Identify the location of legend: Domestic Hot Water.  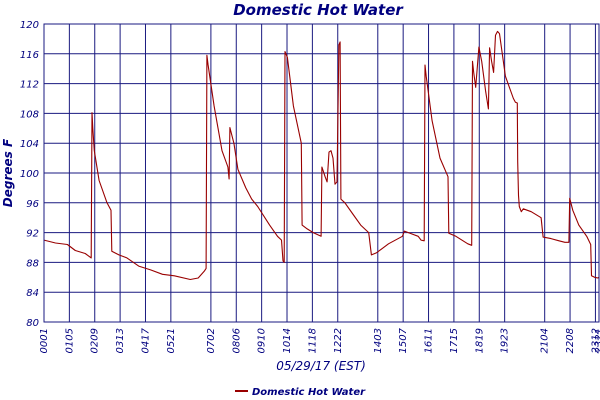
(300, 392).